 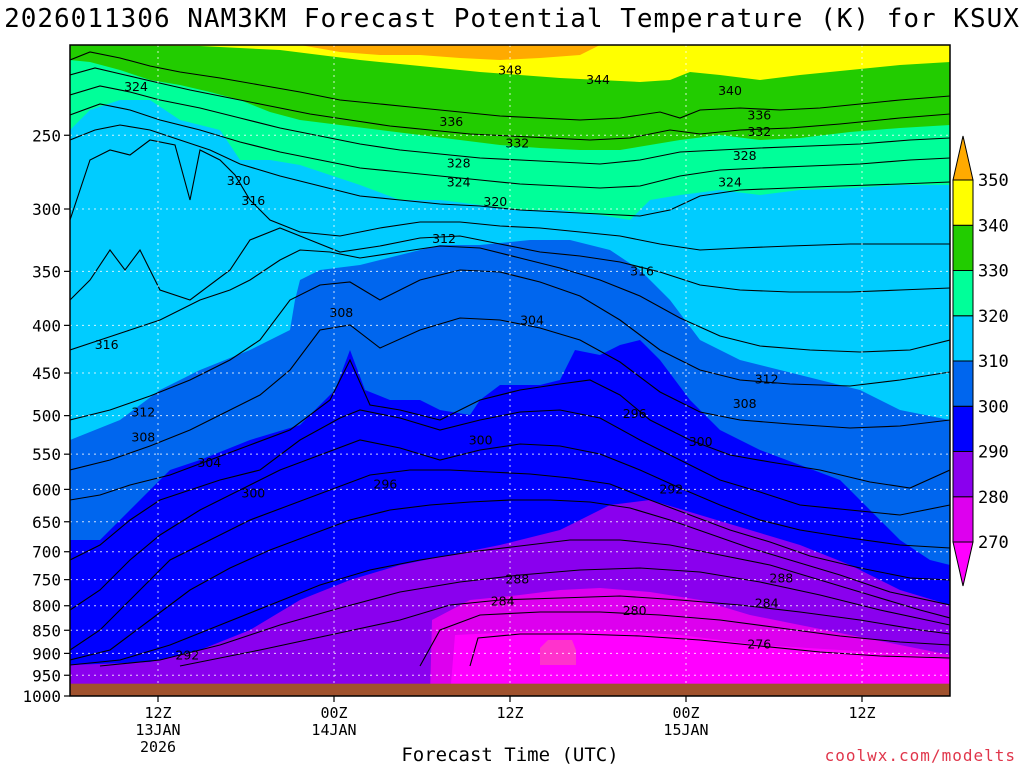 What do you see at coordinates (46, 135) in the screenshot?
I see `y-tick-label: 250` at bounding box center [46, 135].